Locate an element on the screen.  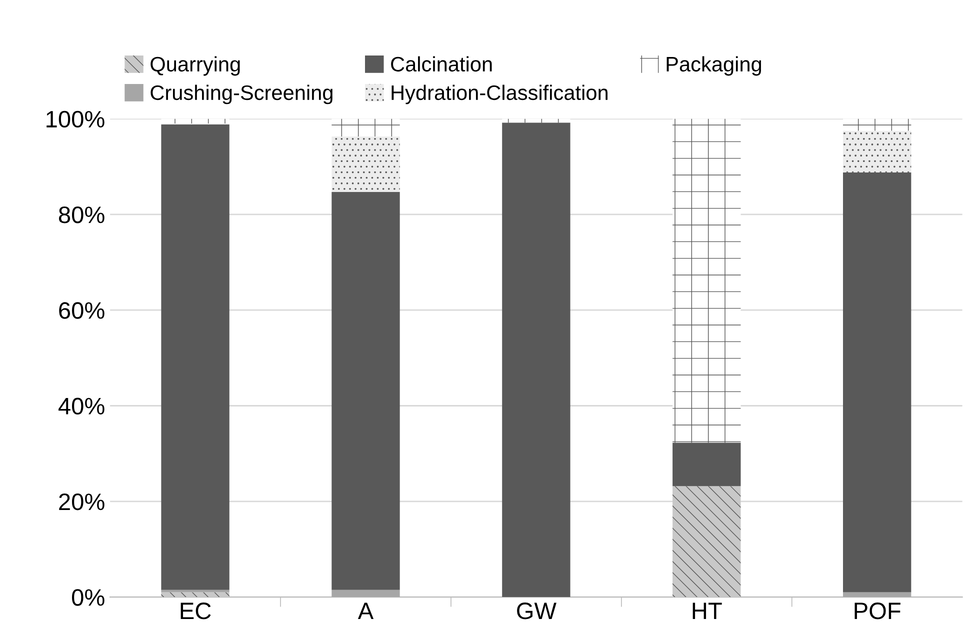
x-tick-label: HT is located at coordinates (707, 611).